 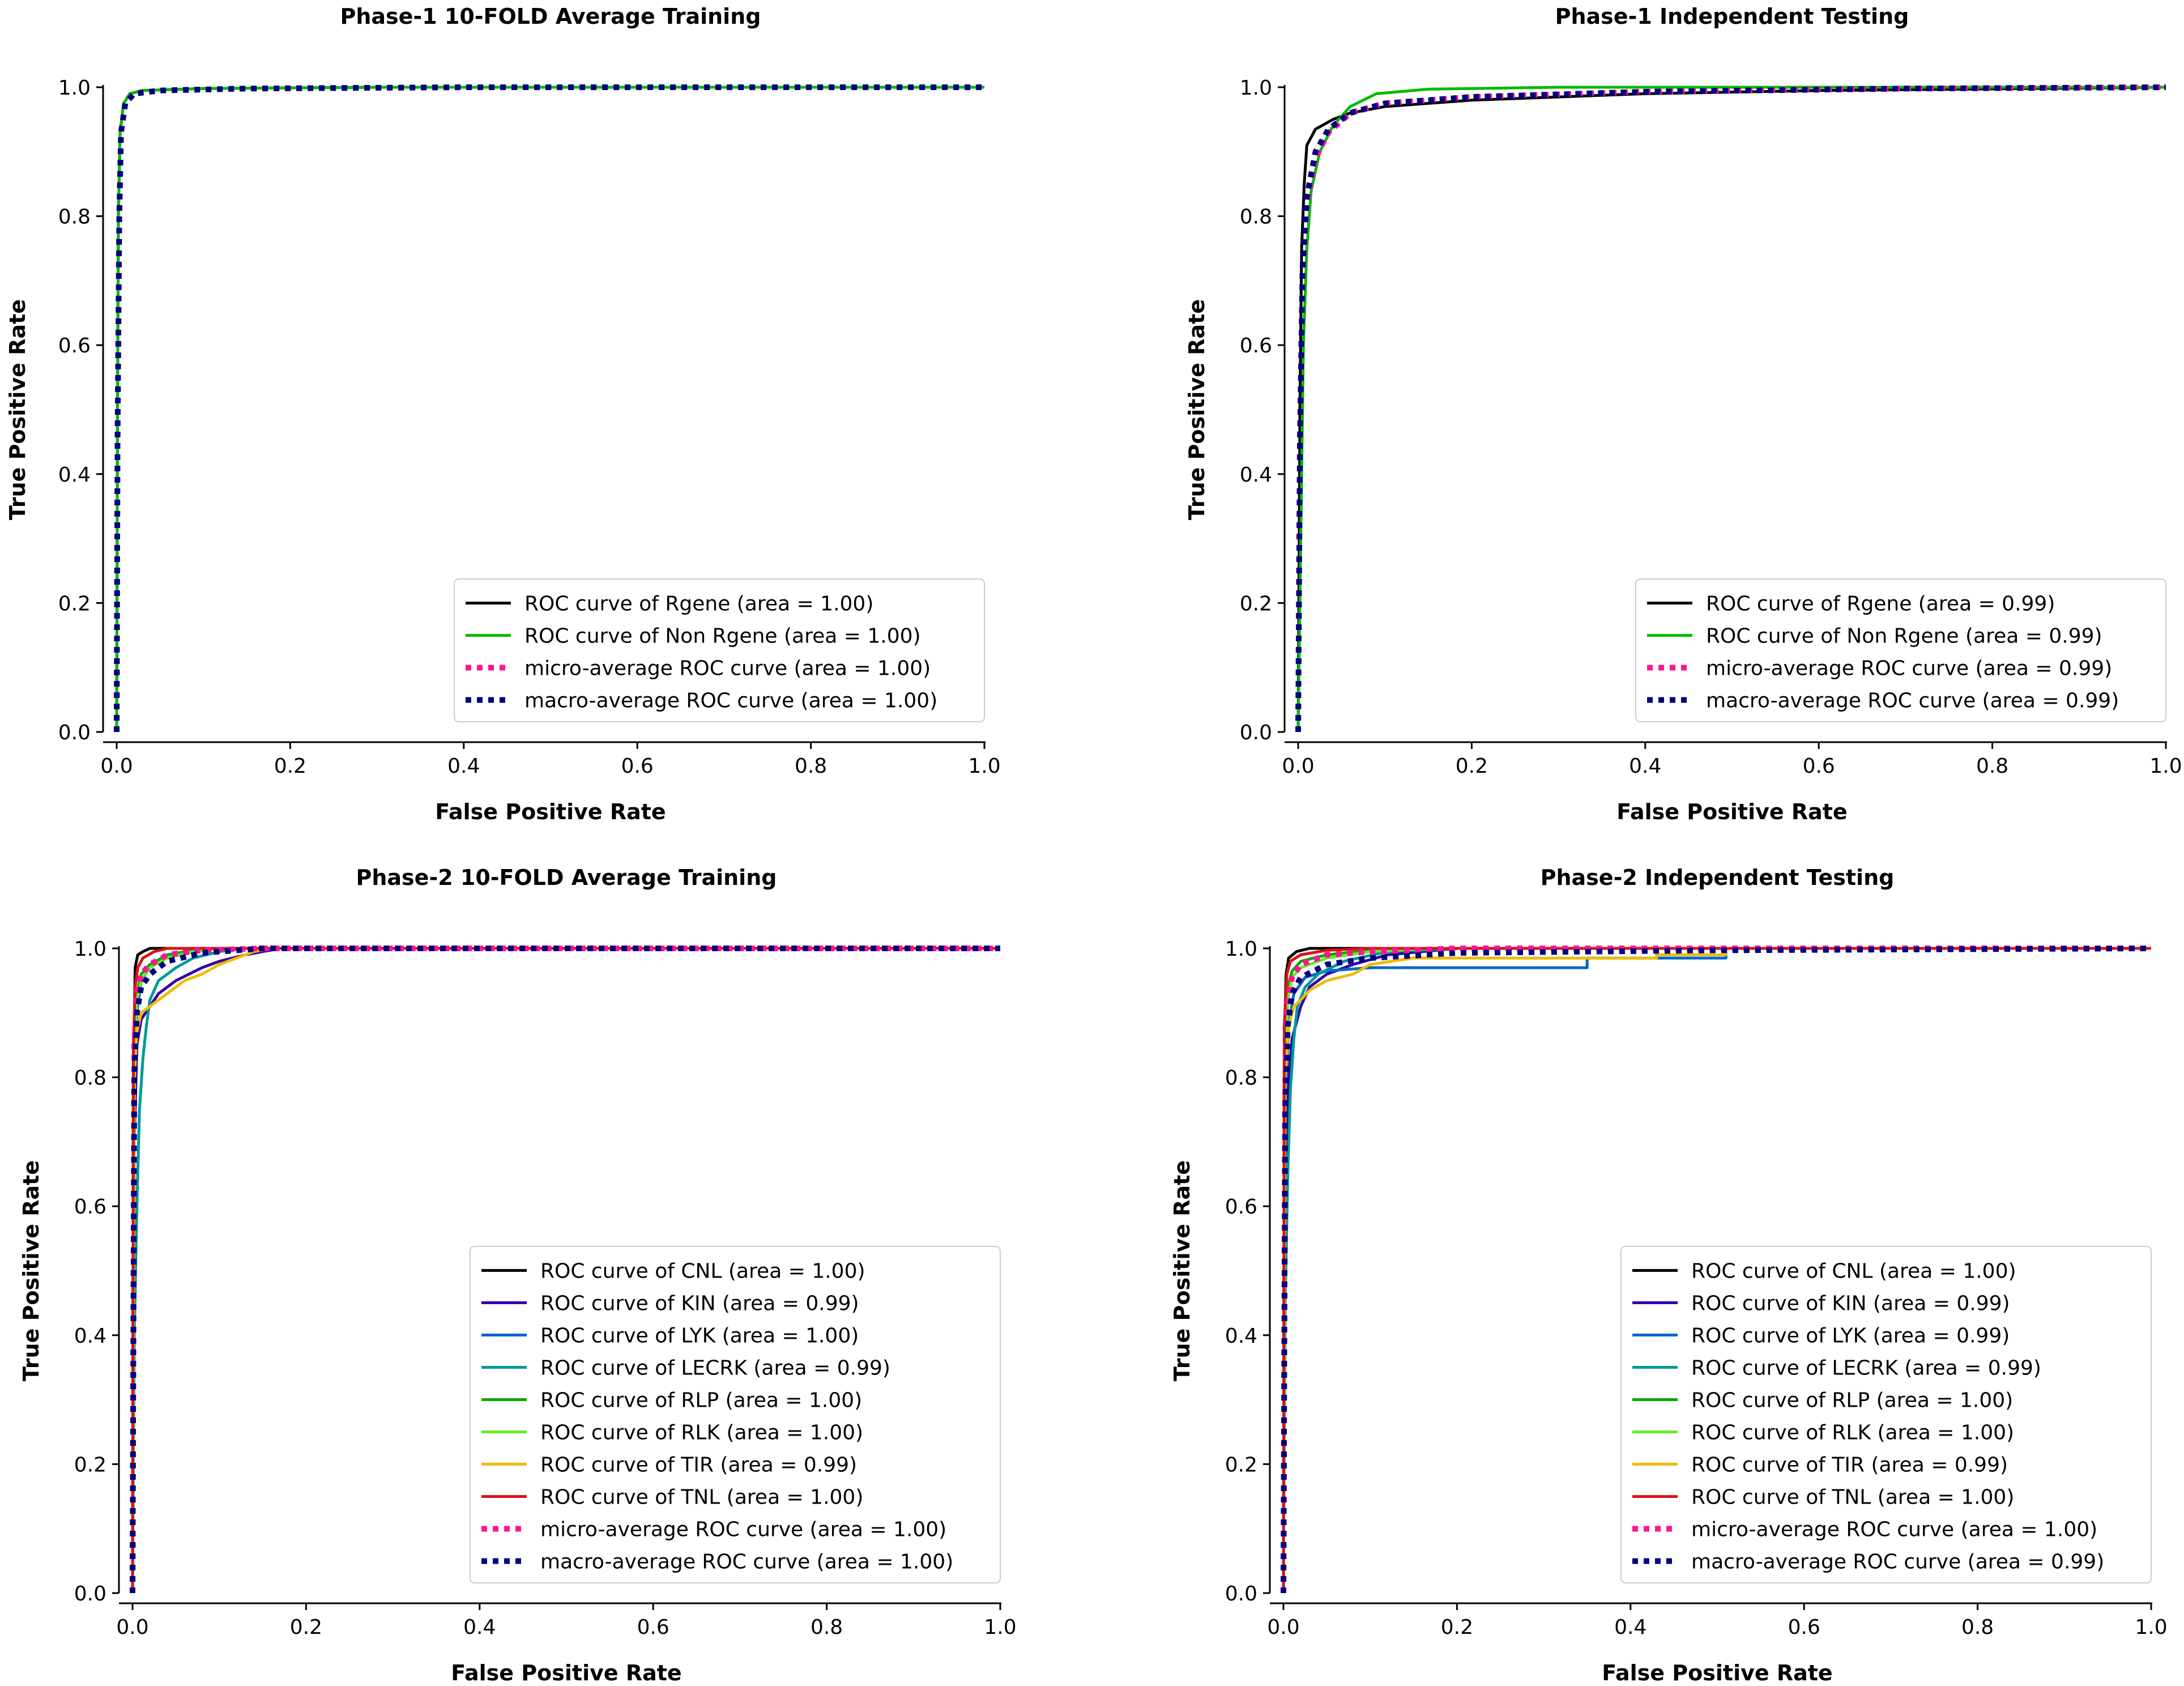 I want to click on legend-entry: ROC curve of Non Rgene (area = 1.00), so click(x=722, y=636).